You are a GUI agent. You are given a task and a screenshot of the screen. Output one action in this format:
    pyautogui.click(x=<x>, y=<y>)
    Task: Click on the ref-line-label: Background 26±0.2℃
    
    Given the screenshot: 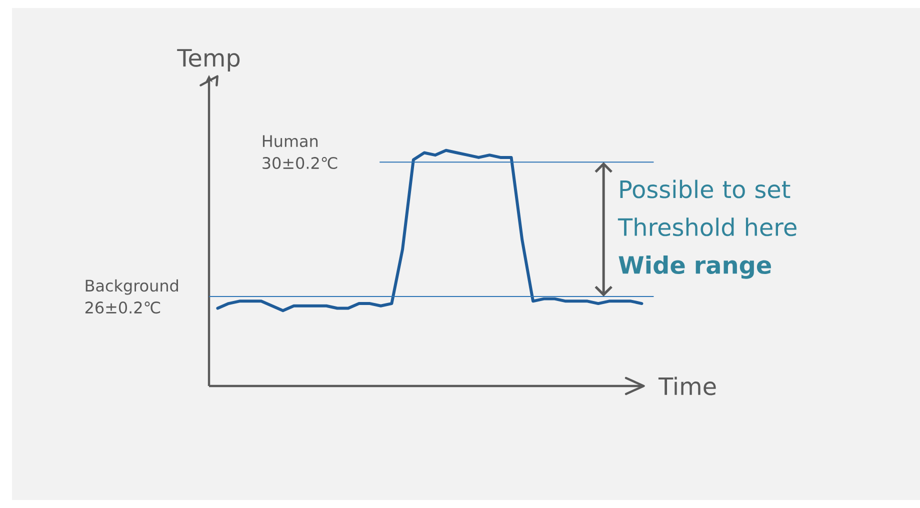 What is the action you would take?
    pyautogui.click(x=131, y=296)
    